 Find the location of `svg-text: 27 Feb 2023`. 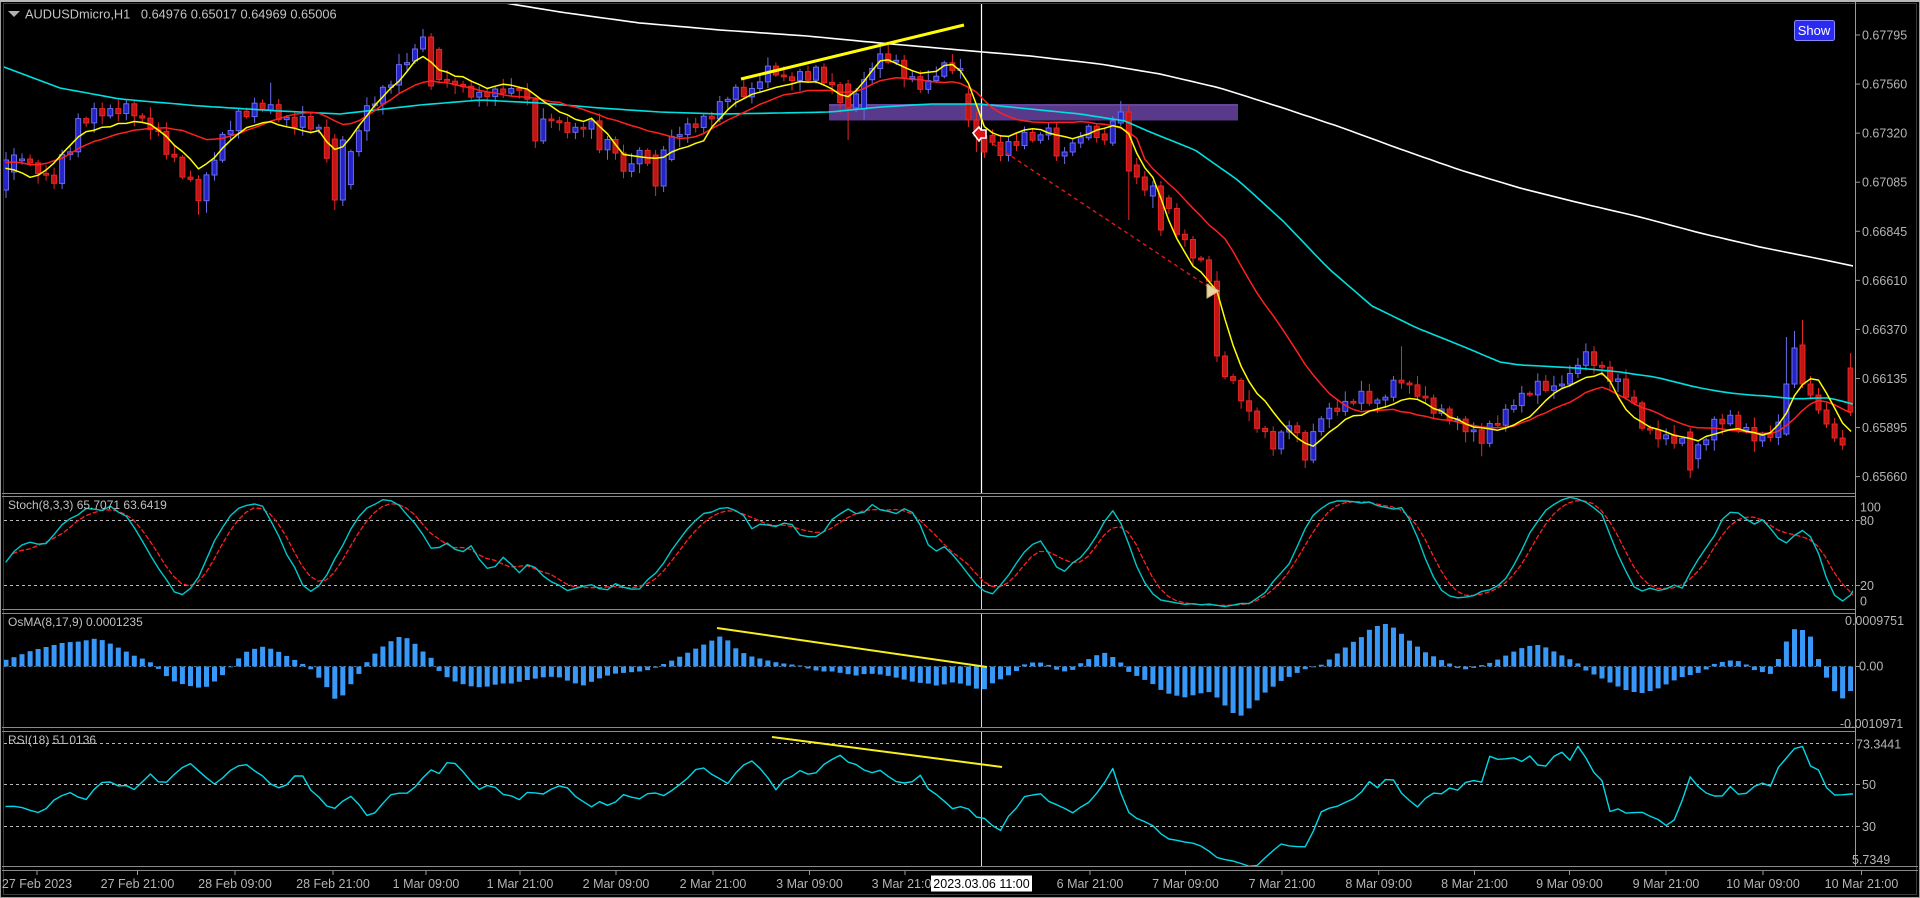

svg-text: 27 Feb 2023 is located at coordinates (37, 884).